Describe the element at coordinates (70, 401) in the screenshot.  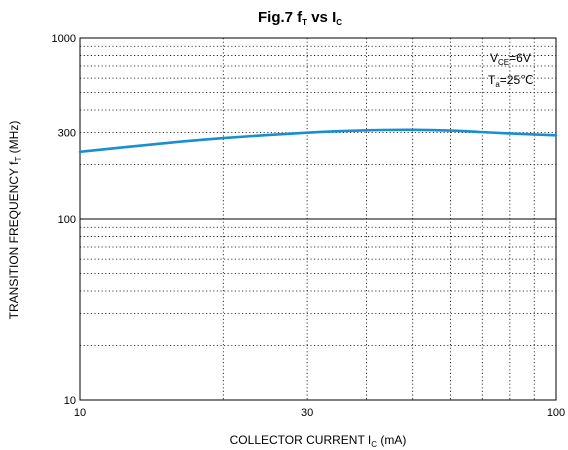
I see `y-tick-label: 10` at that location.